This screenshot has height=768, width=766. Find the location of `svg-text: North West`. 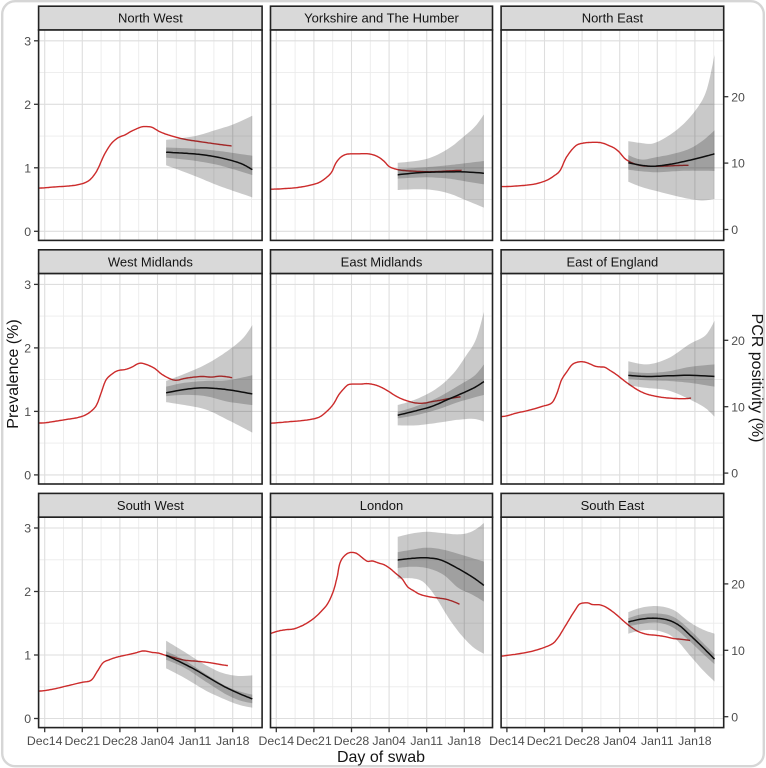

svg-text: North West is located at coordinates (150, 18).